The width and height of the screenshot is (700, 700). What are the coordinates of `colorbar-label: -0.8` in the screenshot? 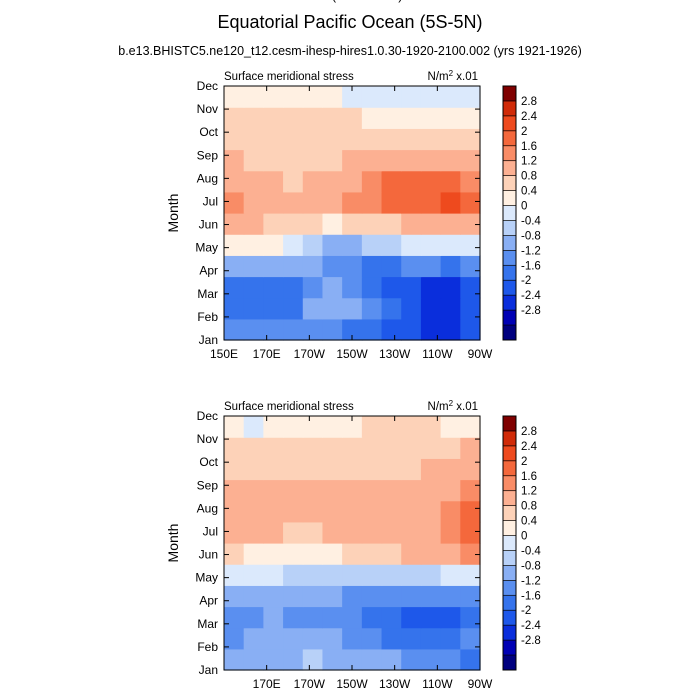 It's located at (531, 236).